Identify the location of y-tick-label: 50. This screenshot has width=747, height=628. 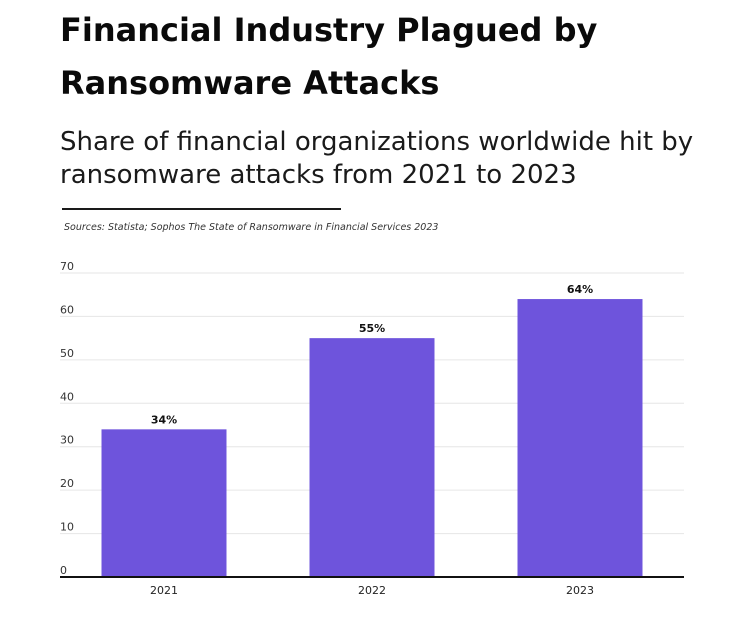
(67, 353).